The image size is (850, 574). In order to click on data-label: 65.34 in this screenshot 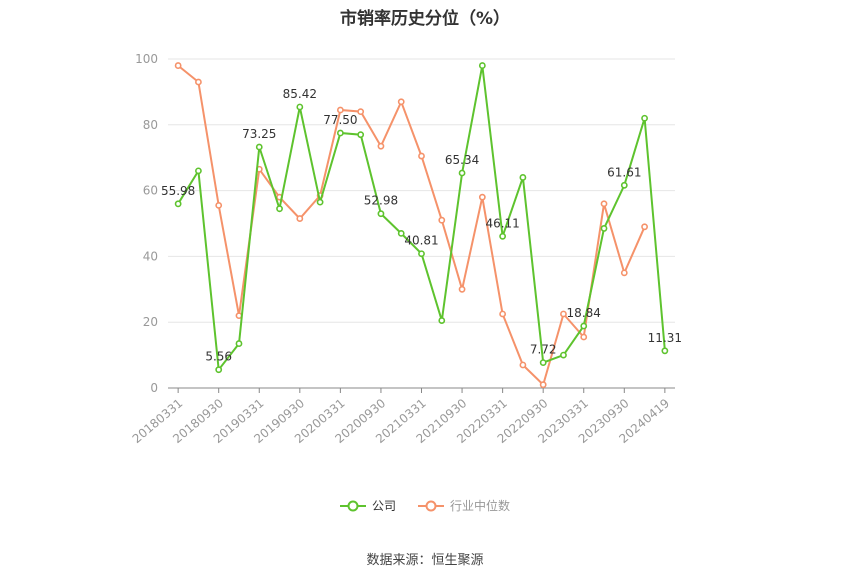, I will do `click(462, 160)`.